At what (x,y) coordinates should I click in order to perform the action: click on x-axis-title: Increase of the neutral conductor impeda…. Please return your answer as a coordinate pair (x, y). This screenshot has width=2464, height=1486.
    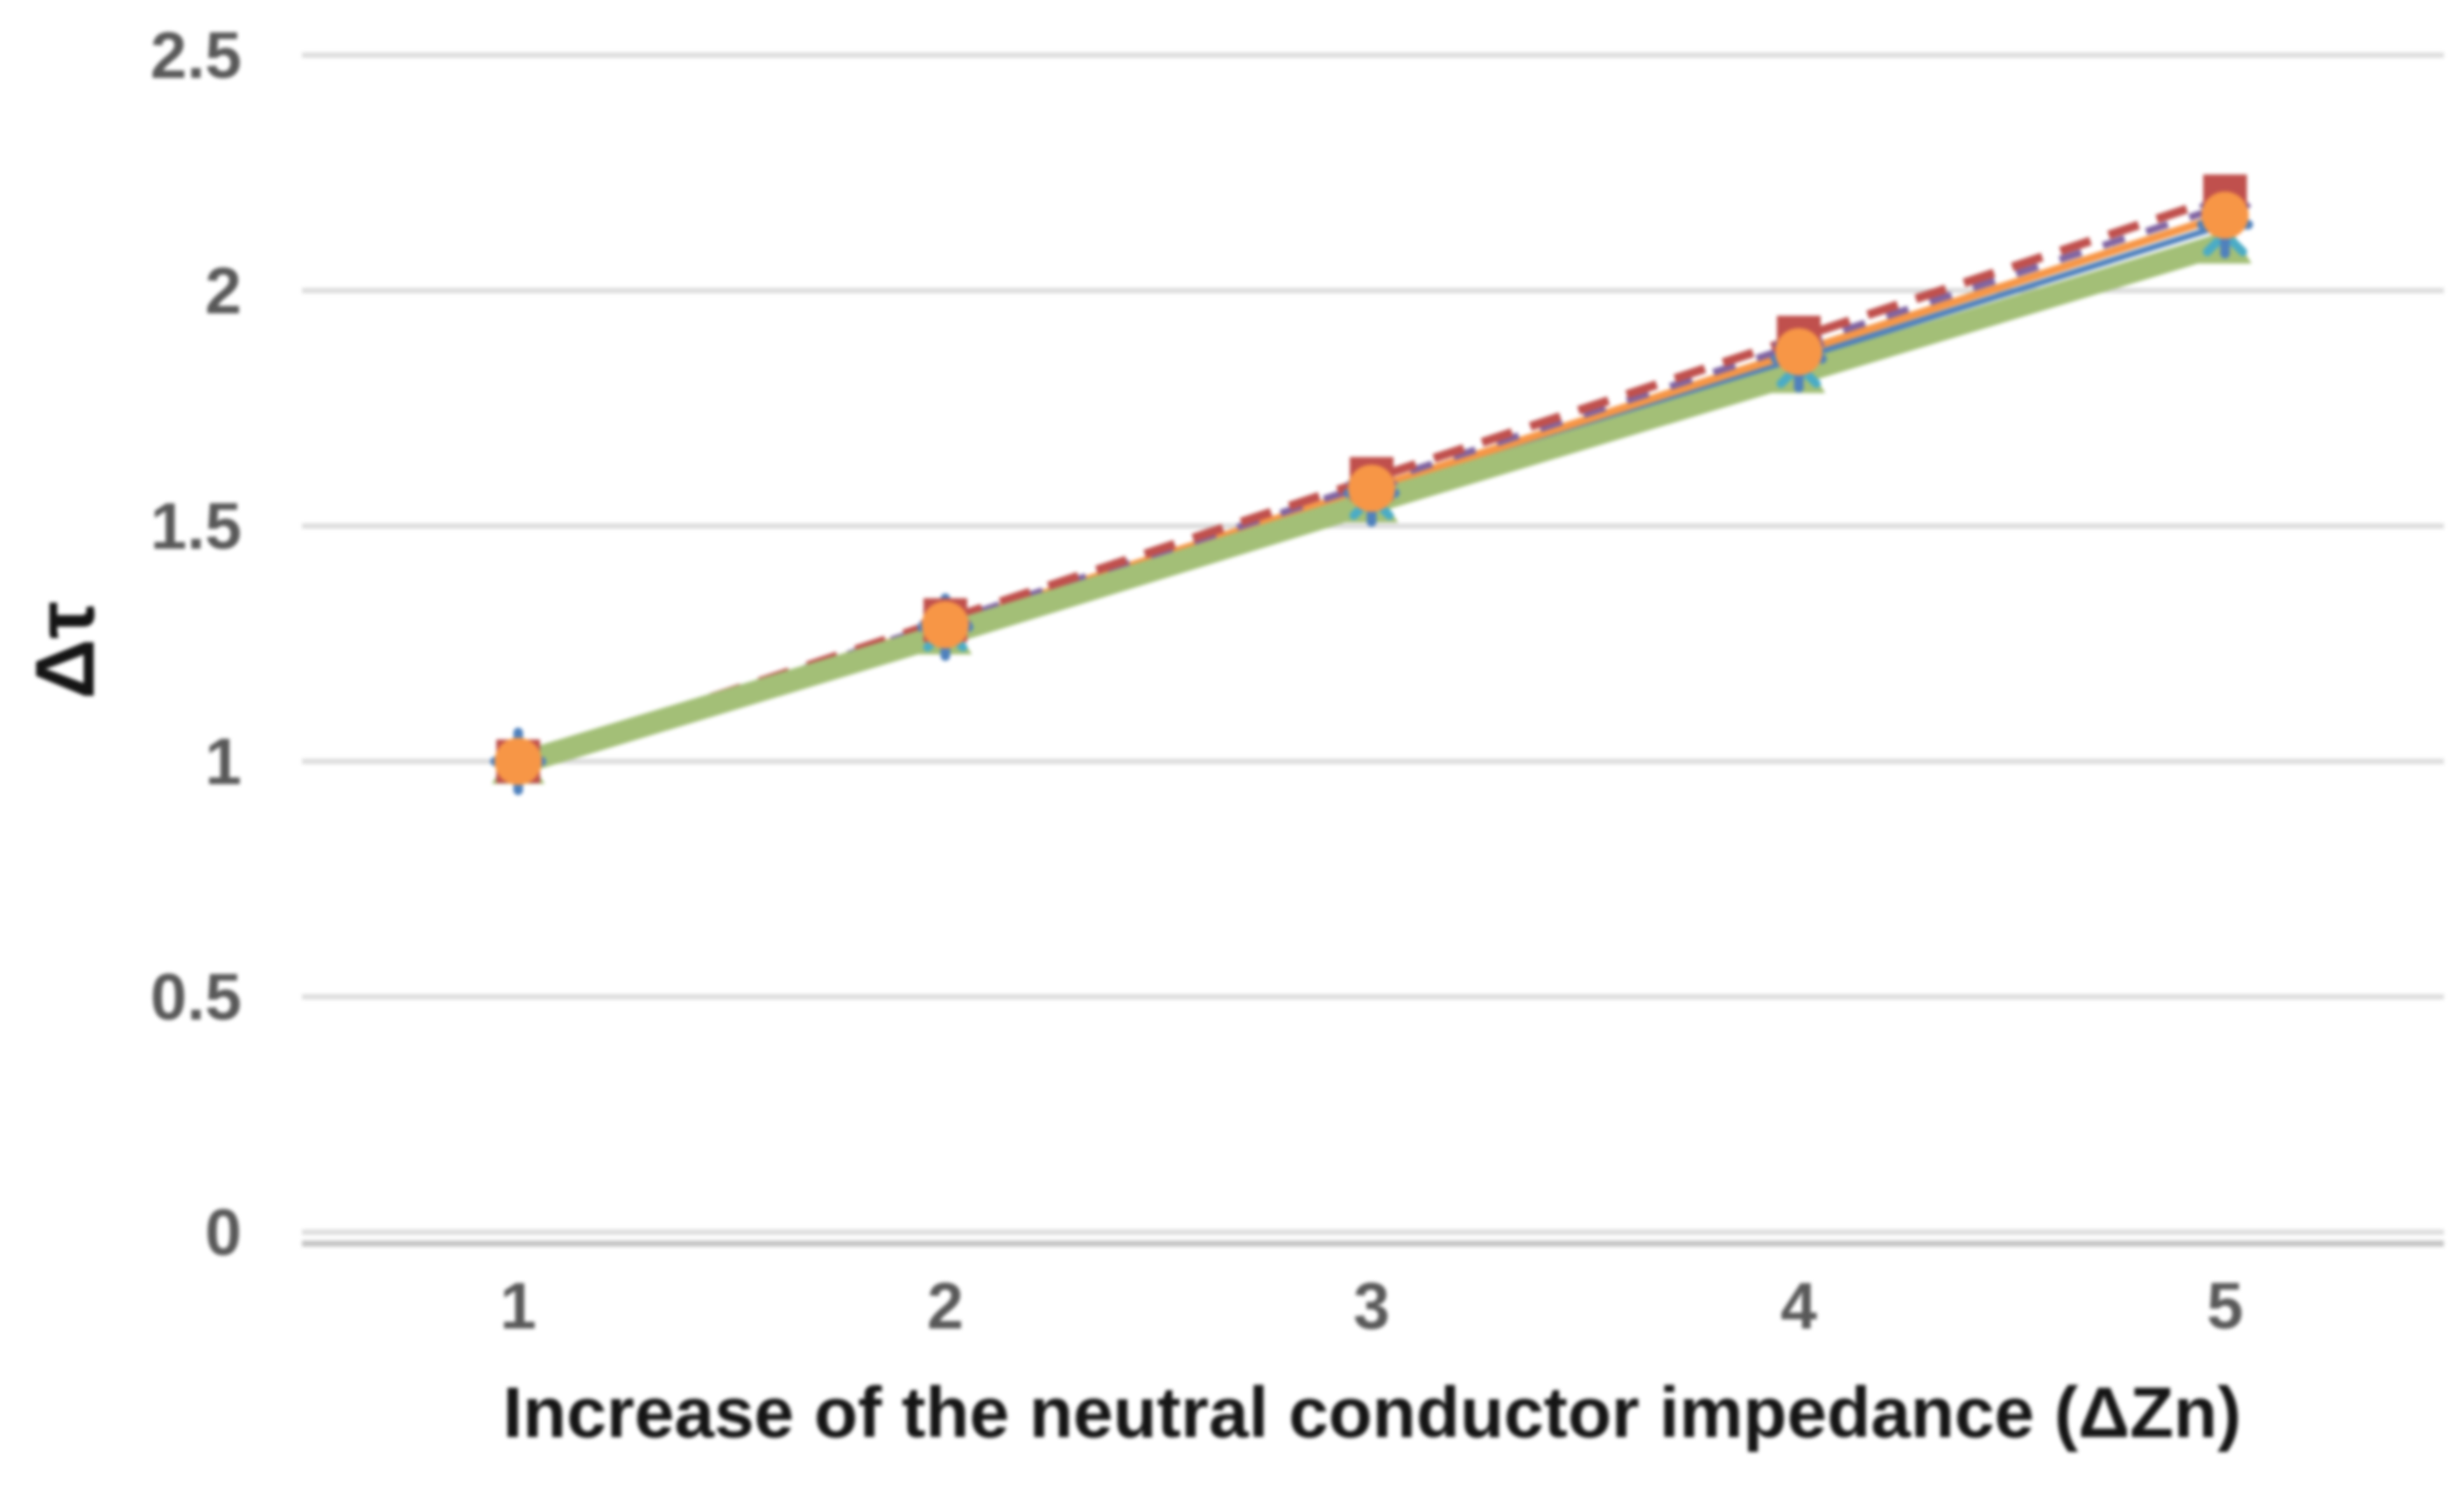
    Looking at the image, I should click on (1372, 1413).